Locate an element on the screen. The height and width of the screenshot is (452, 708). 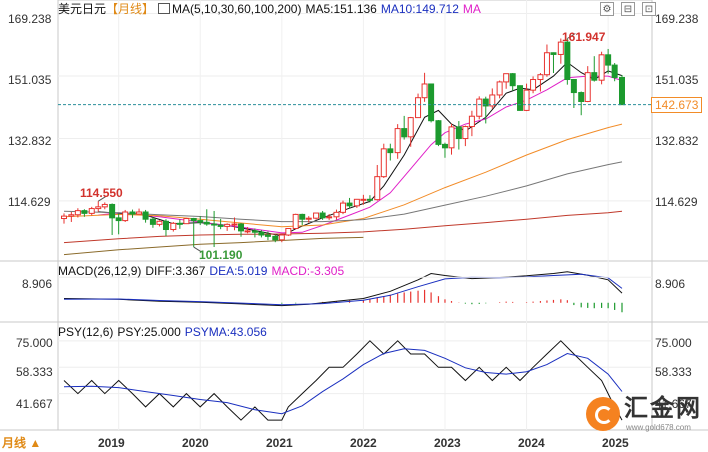
y-tick-label-left: 114.629 is located at coordinates (29, 202).